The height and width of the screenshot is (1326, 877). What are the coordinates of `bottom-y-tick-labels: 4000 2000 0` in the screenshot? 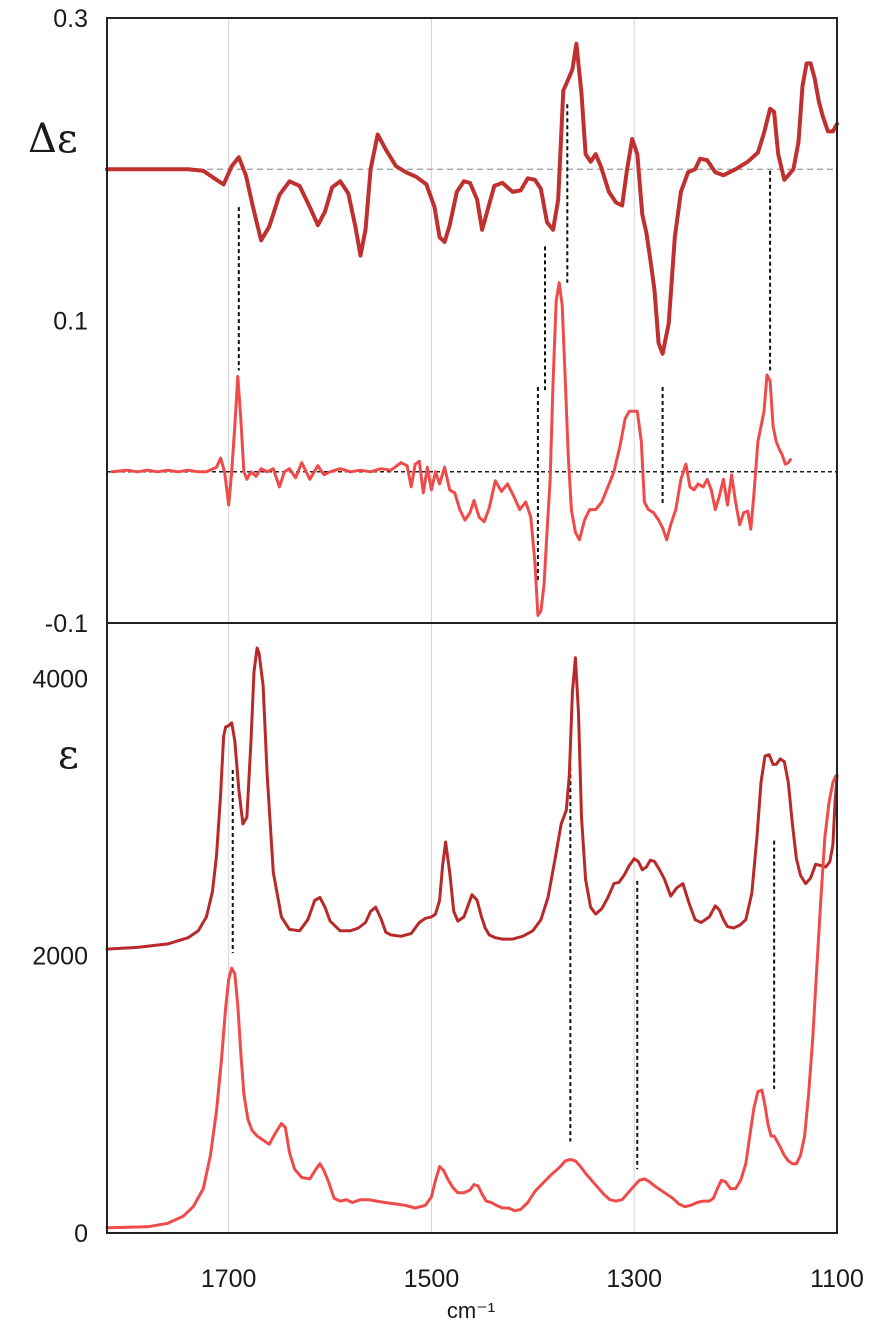 It's located at (60, 956).